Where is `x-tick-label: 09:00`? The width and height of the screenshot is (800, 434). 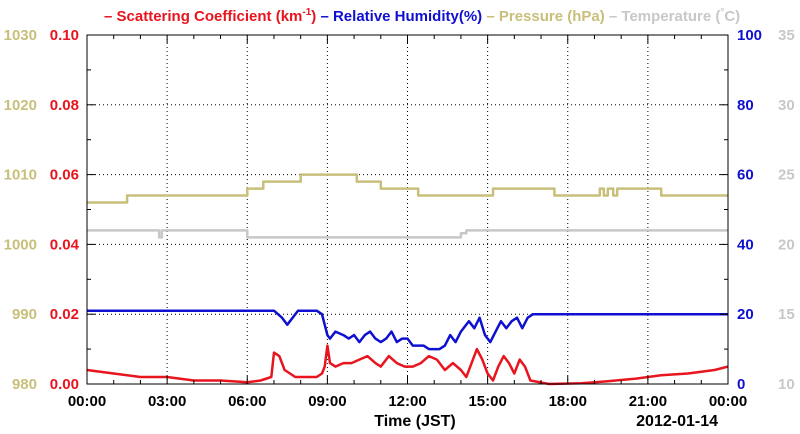
x-tick-label: 09:00 is located at coordinates (327, 401).